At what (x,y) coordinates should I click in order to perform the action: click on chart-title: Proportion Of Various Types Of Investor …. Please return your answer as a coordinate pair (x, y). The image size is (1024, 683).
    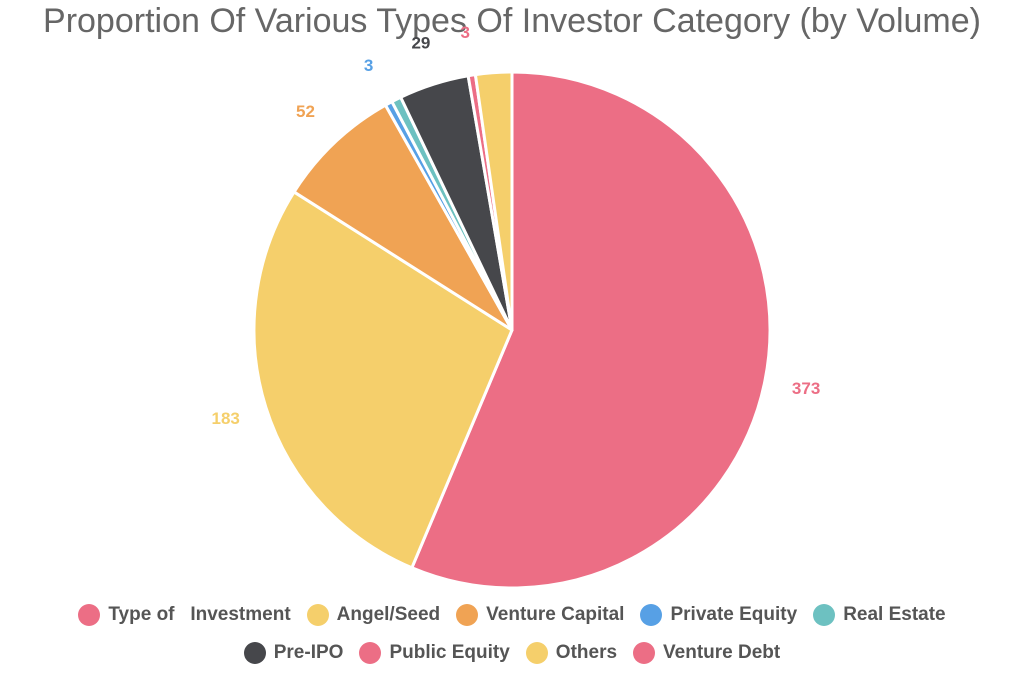
    Looking at the image, I should click on (512, 21).